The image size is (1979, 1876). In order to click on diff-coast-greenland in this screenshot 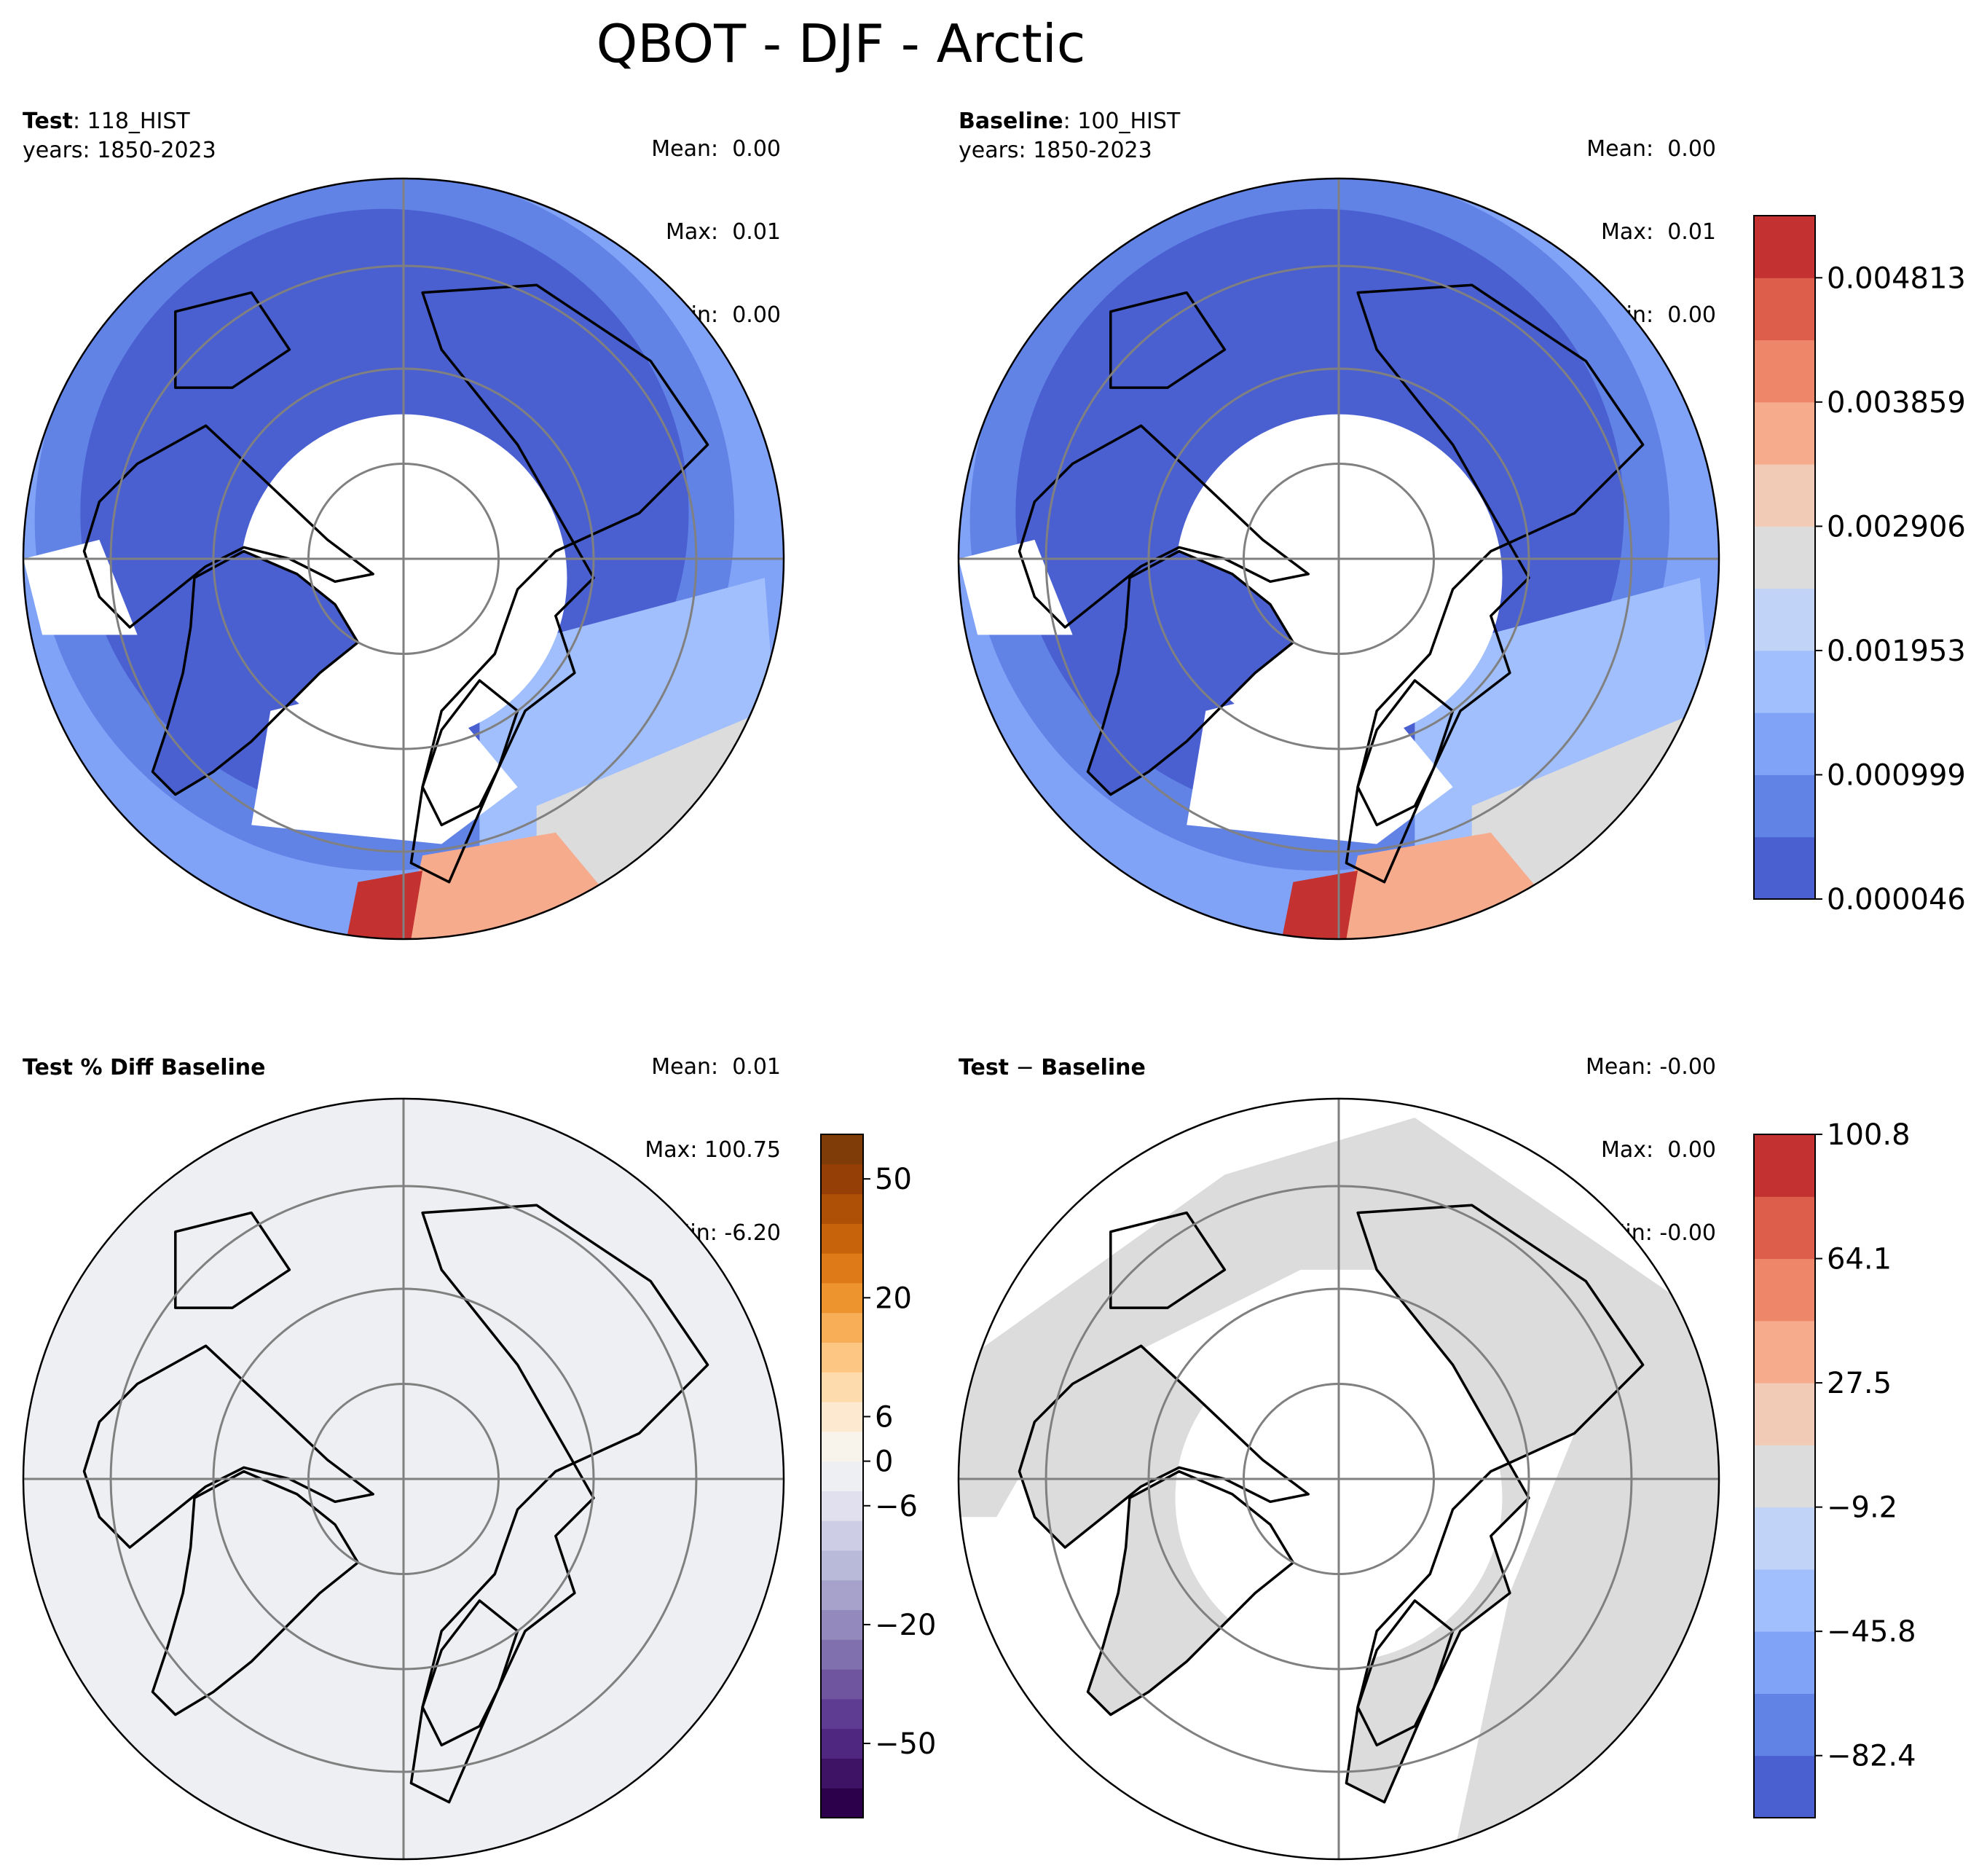, I will do `click(1190, 1592)`.